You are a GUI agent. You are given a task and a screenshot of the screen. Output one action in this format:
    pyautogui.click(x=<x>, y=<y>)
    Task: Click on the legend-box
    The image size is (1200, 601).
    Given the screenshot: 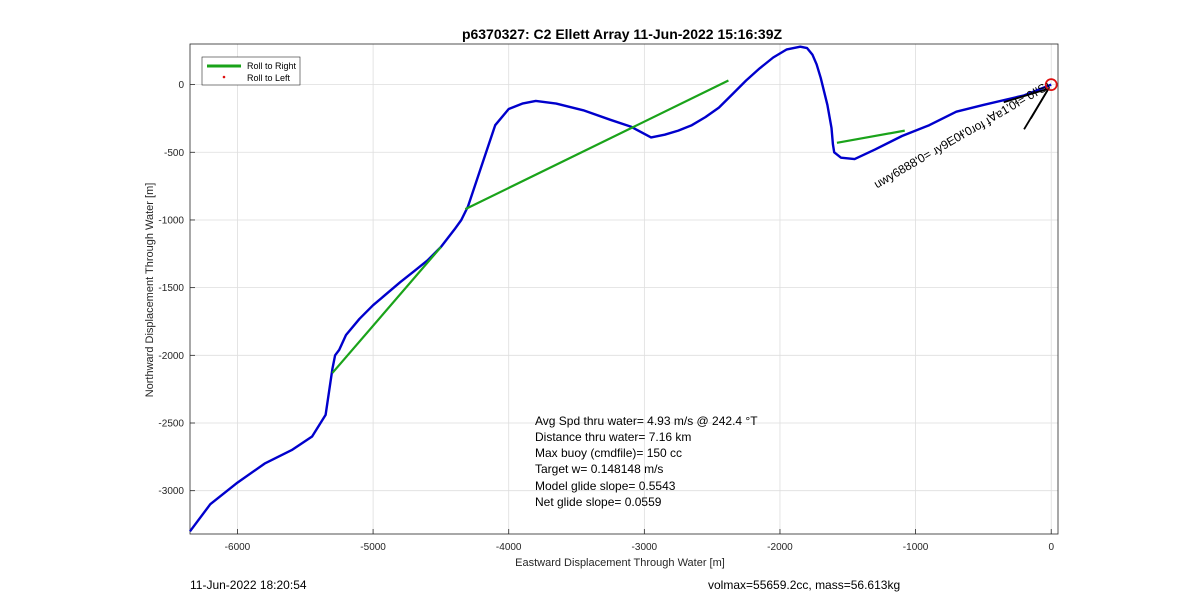 What is the action you would take?
    pyautogui.click(x=251, y=71)
    